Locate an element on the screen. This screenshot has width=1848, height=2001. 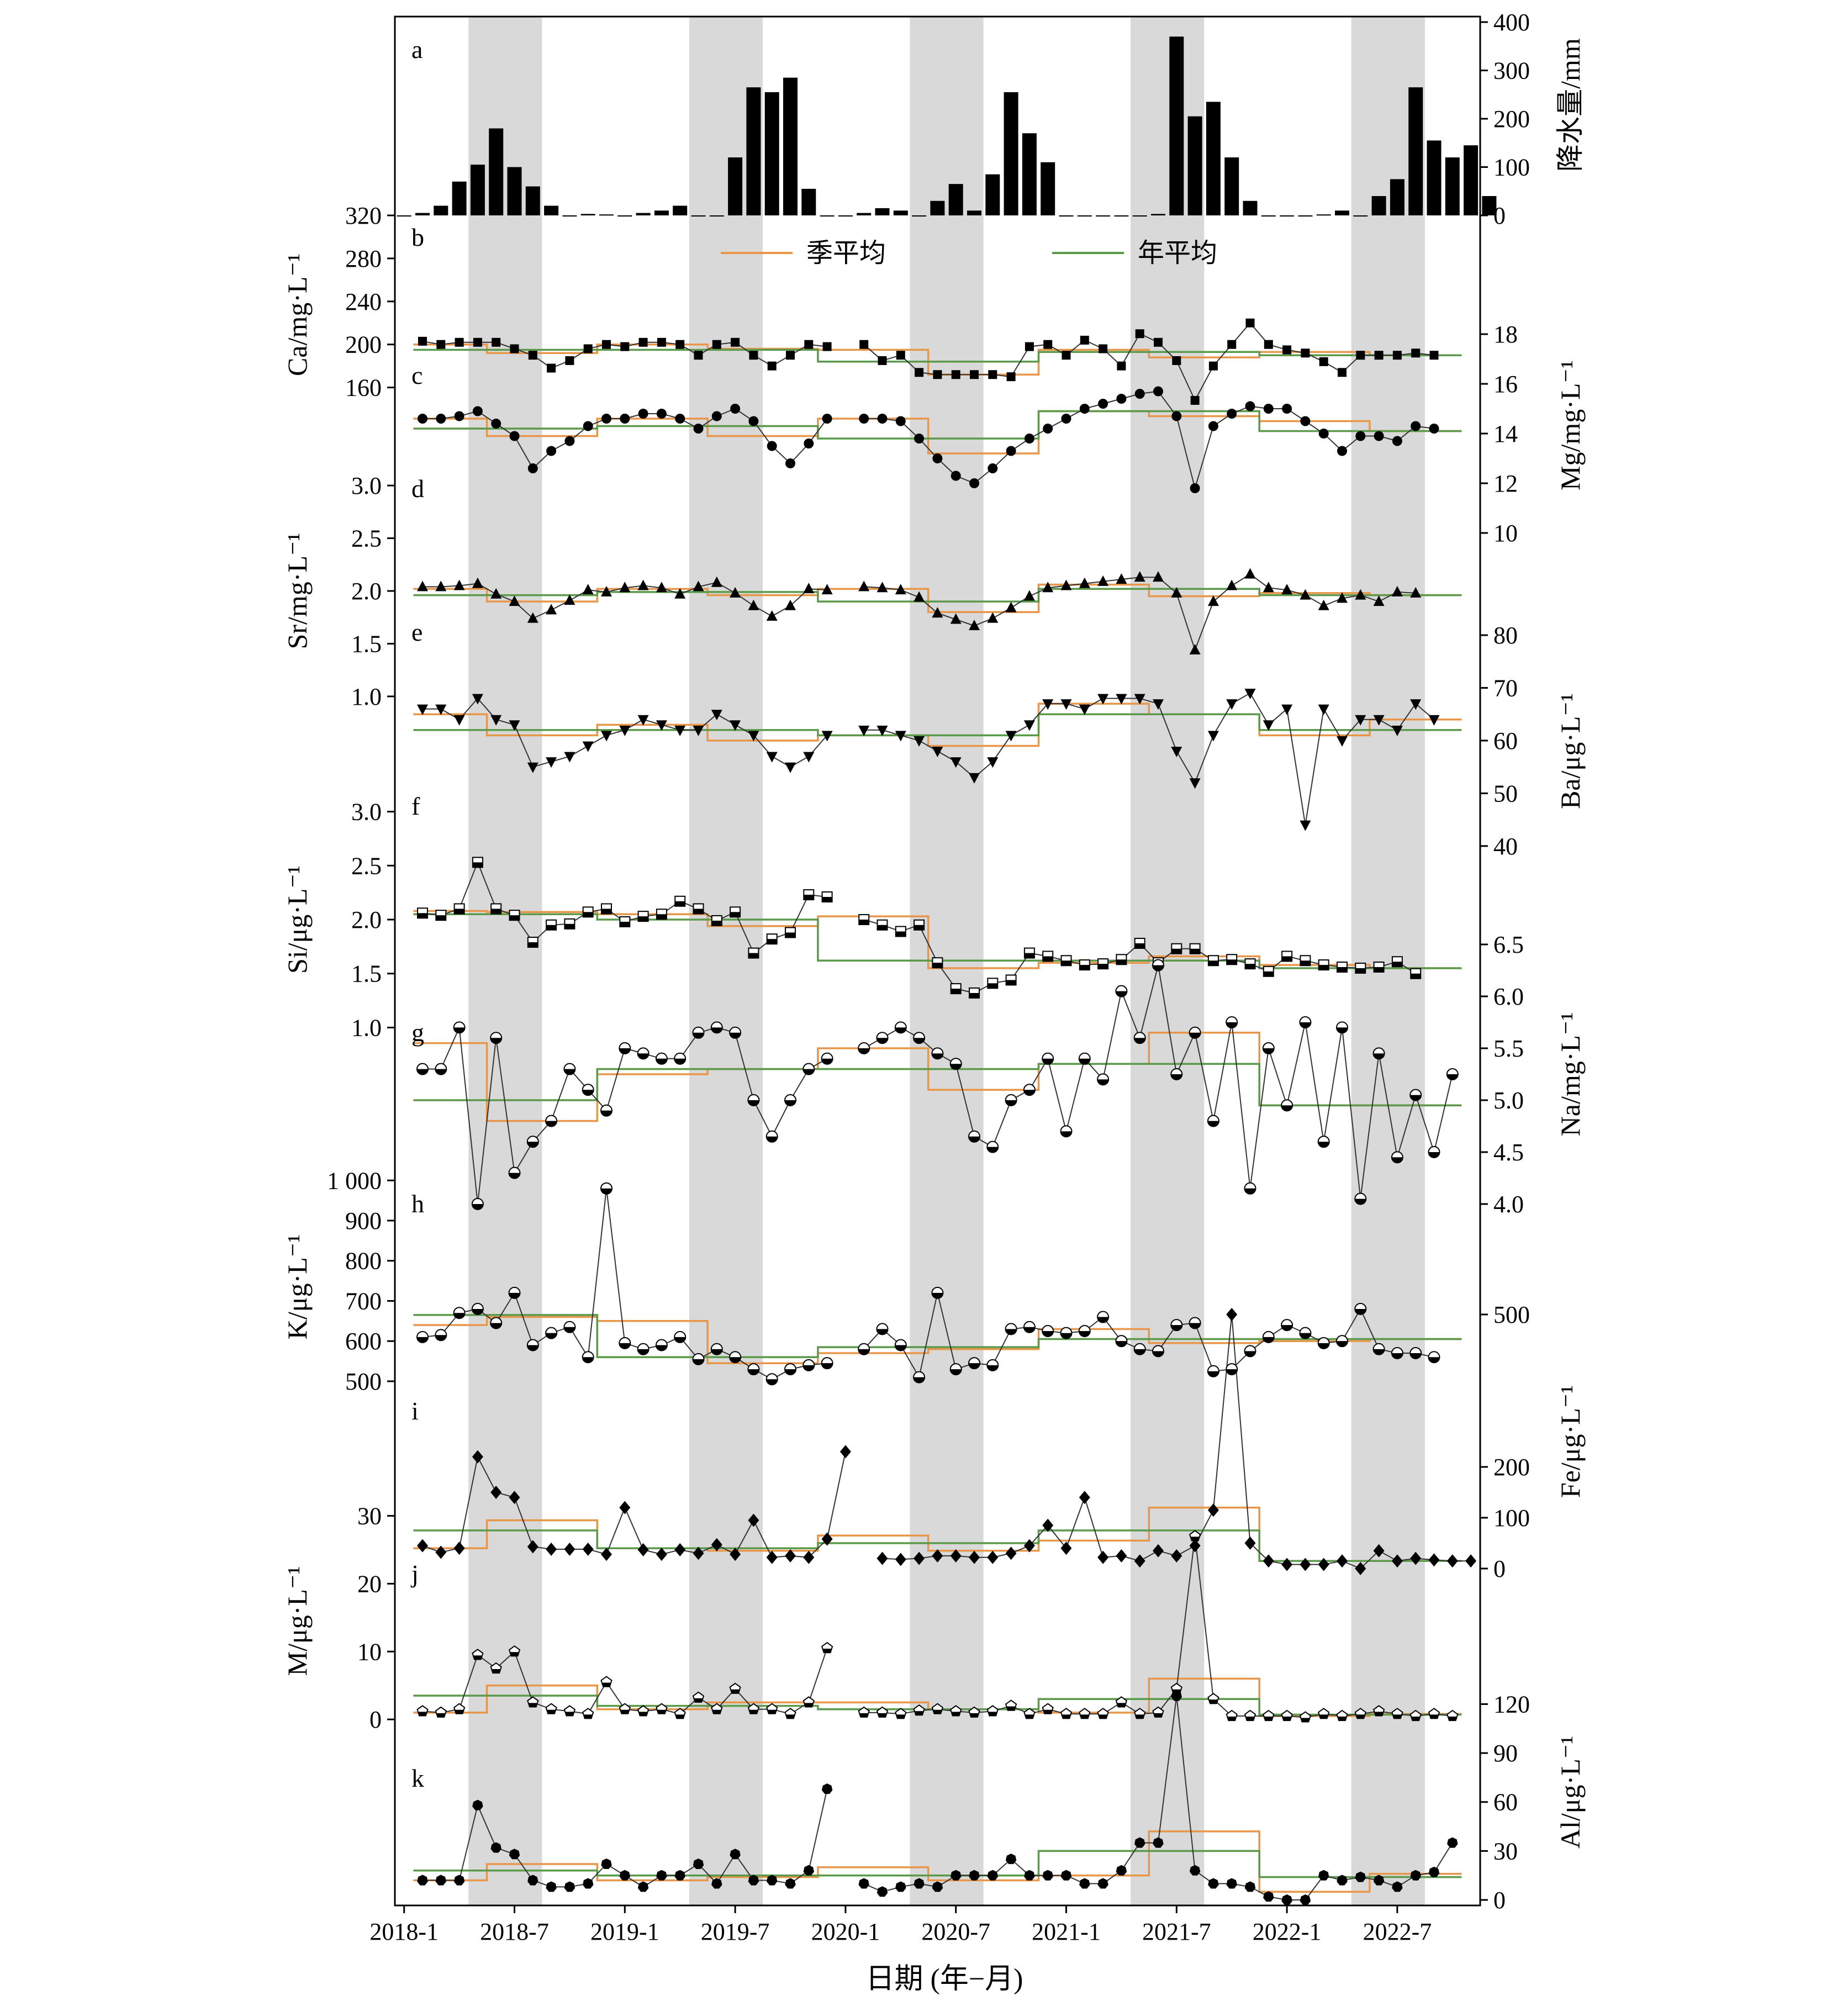
y-tick-label-e: 60 is located at coordinates (1505, 740).